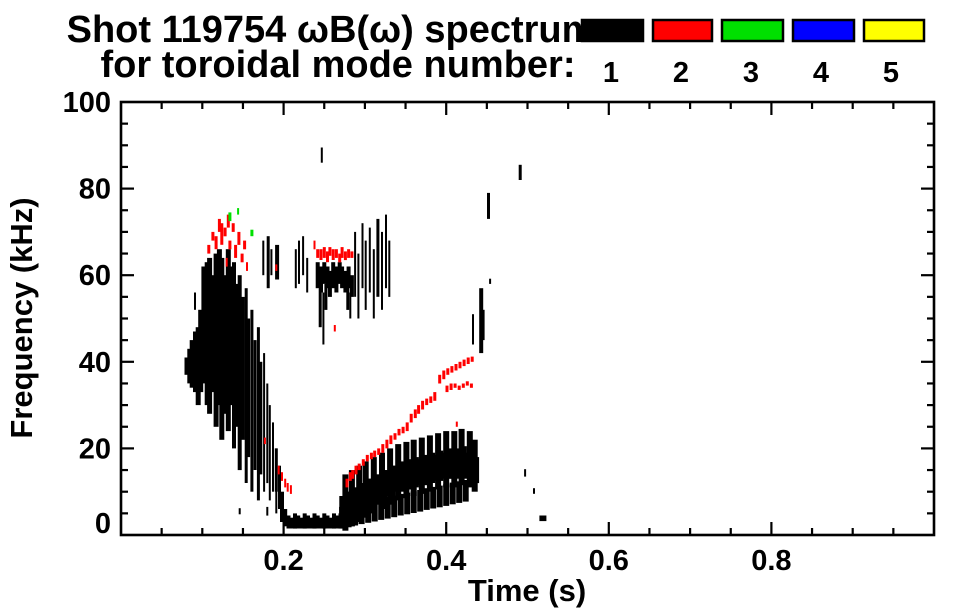  I want to click on x-tick-label: 0.2, so click(283, 561).